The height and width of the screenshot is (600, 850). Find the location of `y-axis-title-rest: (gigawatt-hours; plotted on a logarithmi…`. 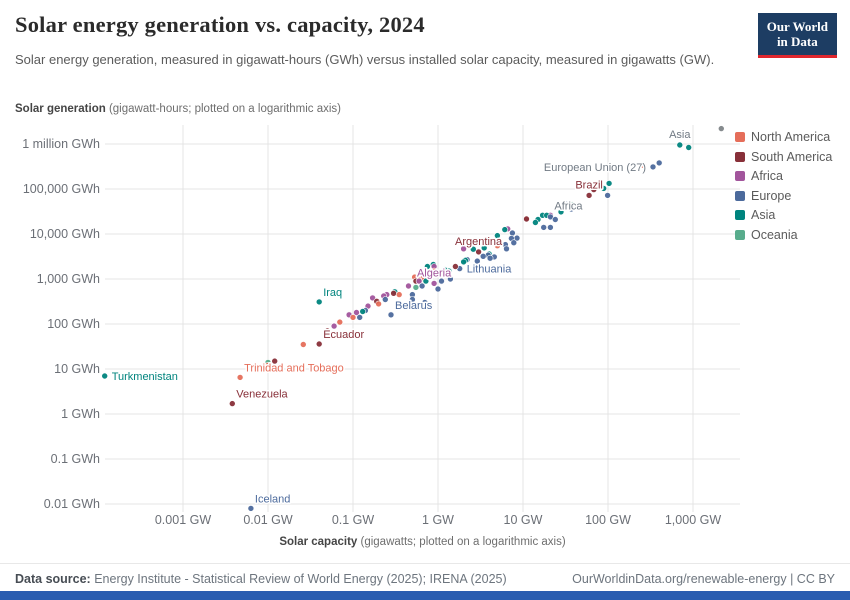

y-axis-title-rest: (gigawatt-hours; plotted on a logarithmi… is located at coordinates (223, 109).